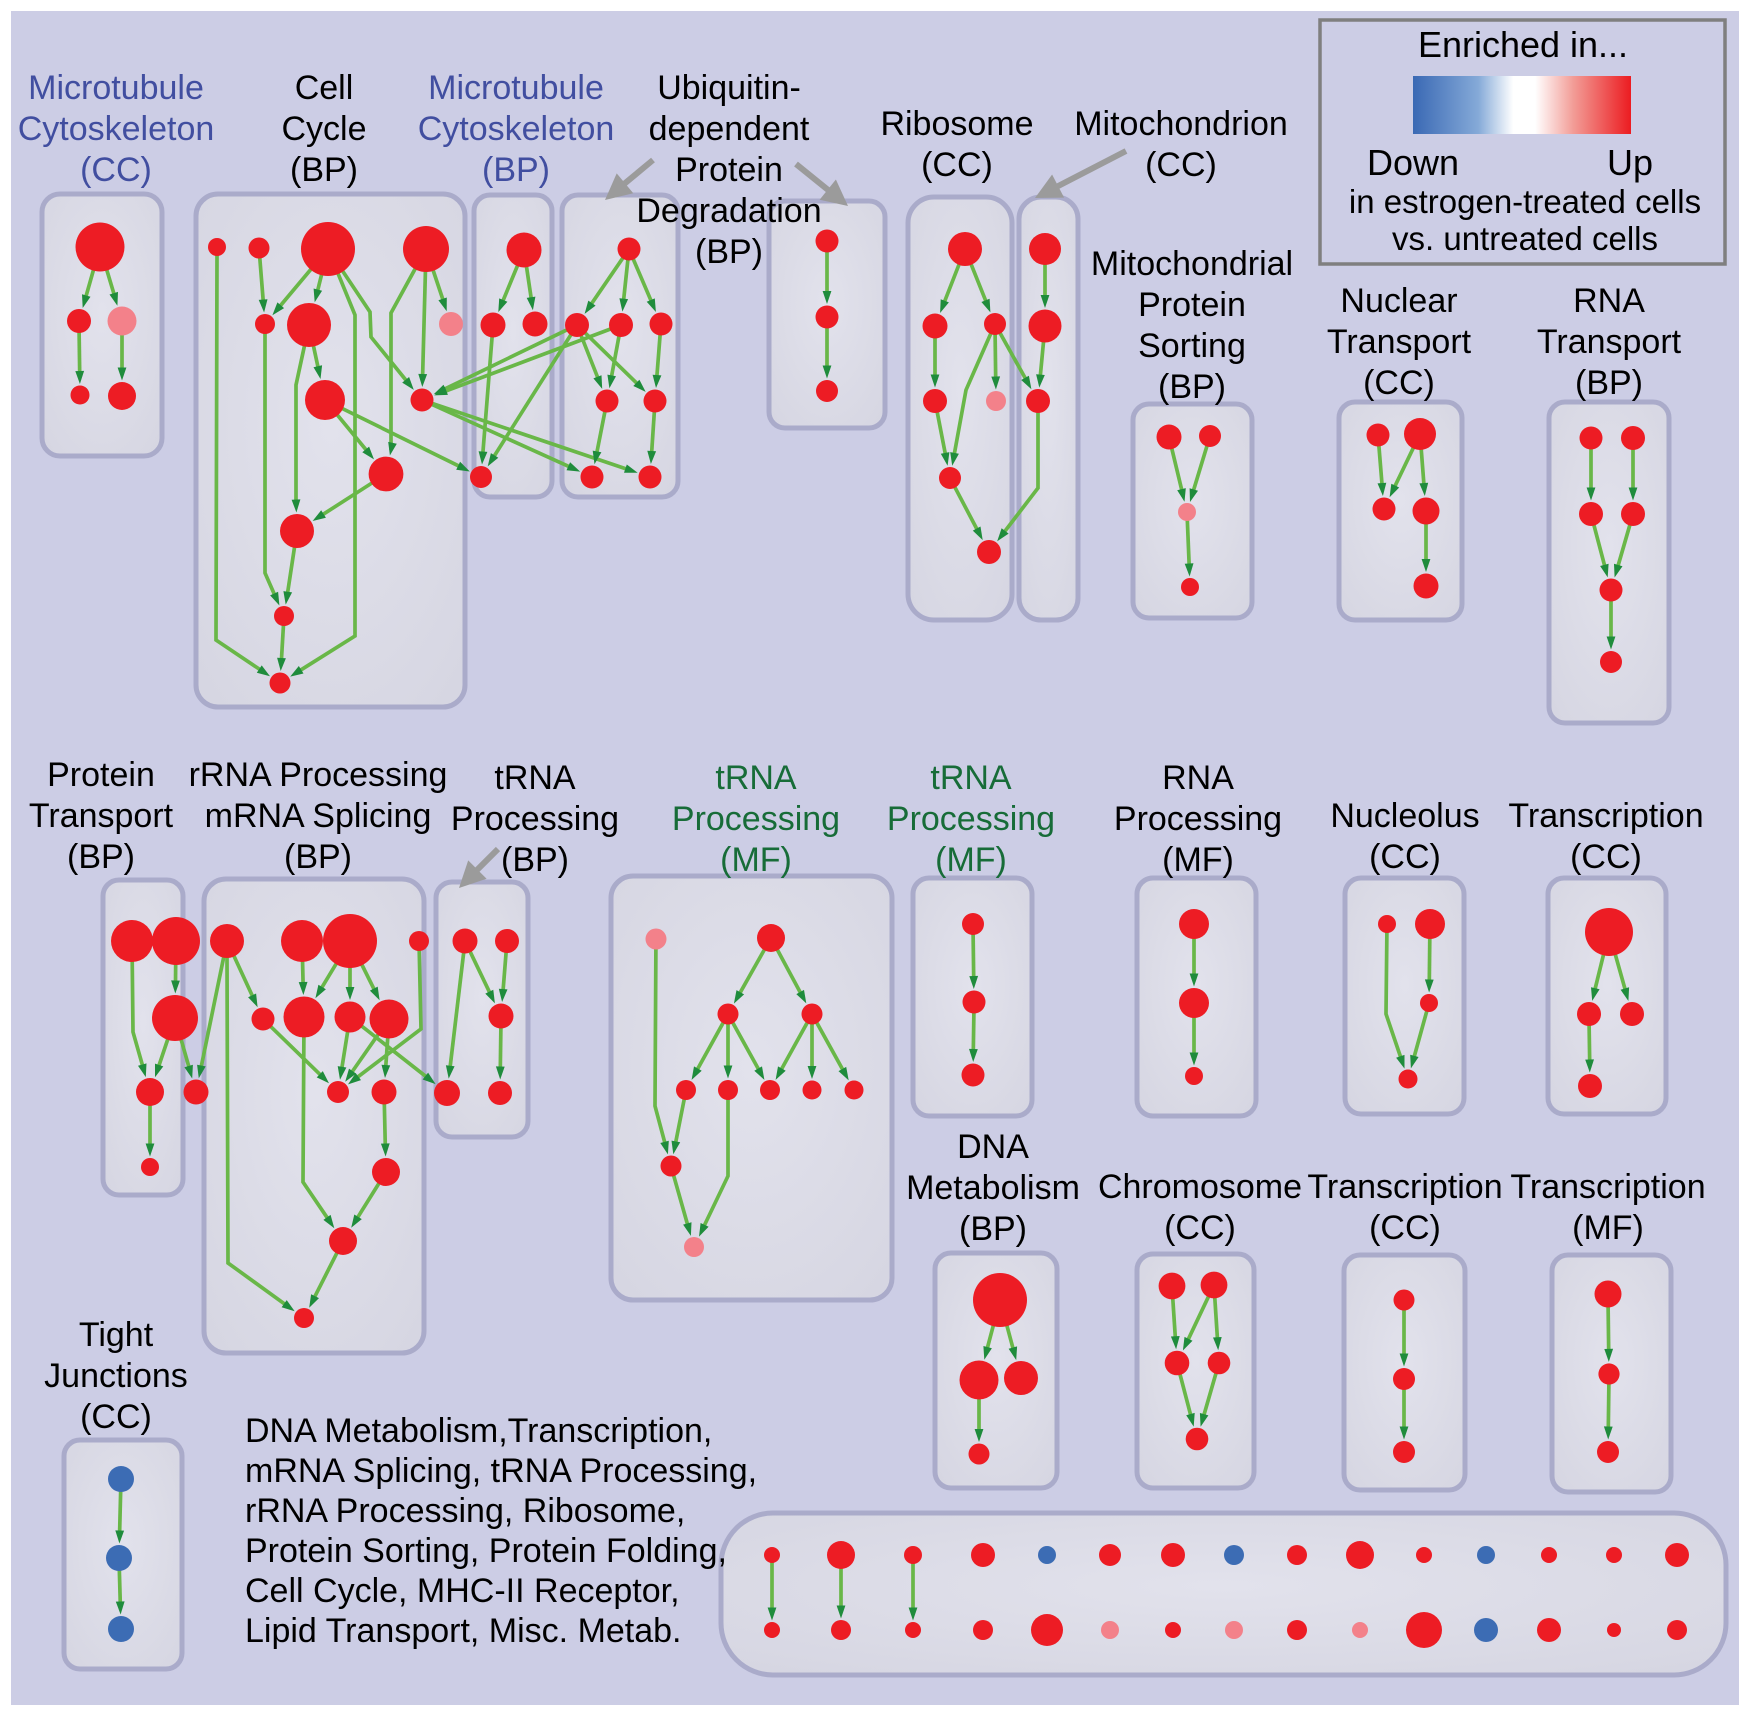  I want to click on svg-text: in estrogen-treated cells, so click(1525, 201).